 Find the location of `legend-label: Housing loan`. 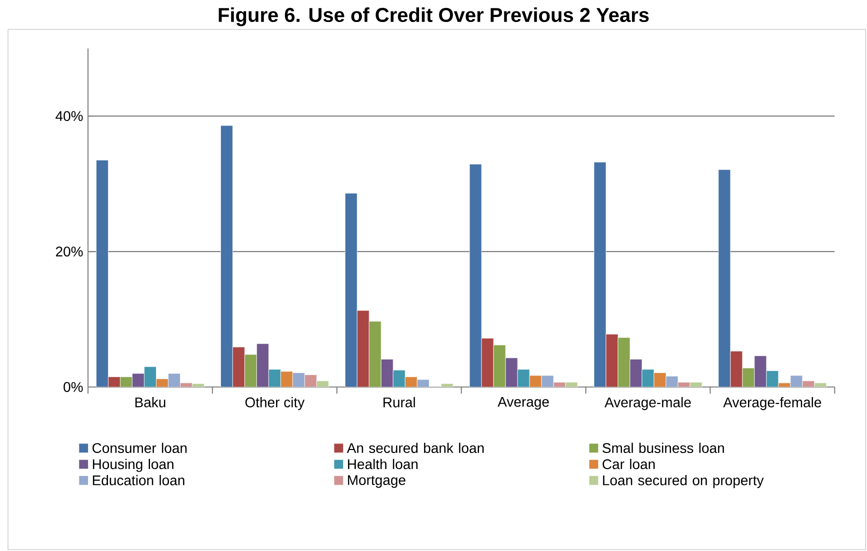

legend-label: Housing loan is located at coordinates (133, 465).